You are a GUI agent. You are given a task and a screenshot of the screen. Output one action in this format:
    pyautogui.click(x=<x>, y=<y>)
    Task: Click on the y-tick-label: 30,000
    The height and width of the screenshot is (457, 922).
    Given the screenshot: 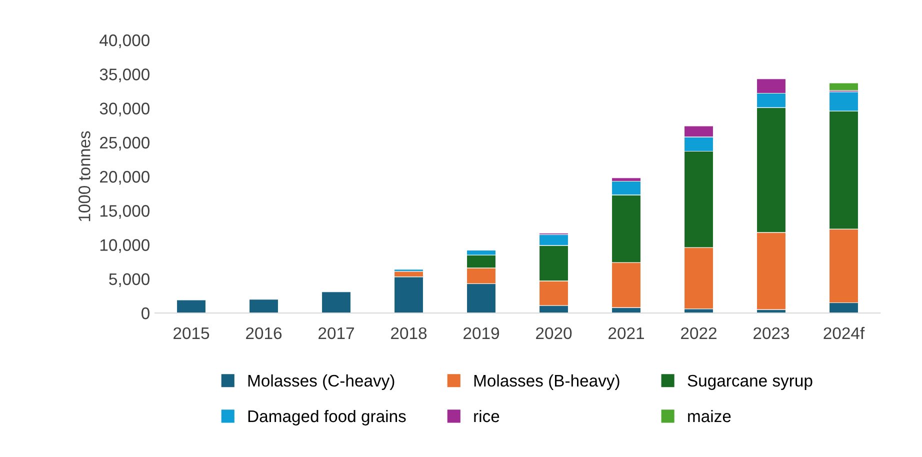 What is the action you would take?
    pyautogui.click(x=125, y=109)
    